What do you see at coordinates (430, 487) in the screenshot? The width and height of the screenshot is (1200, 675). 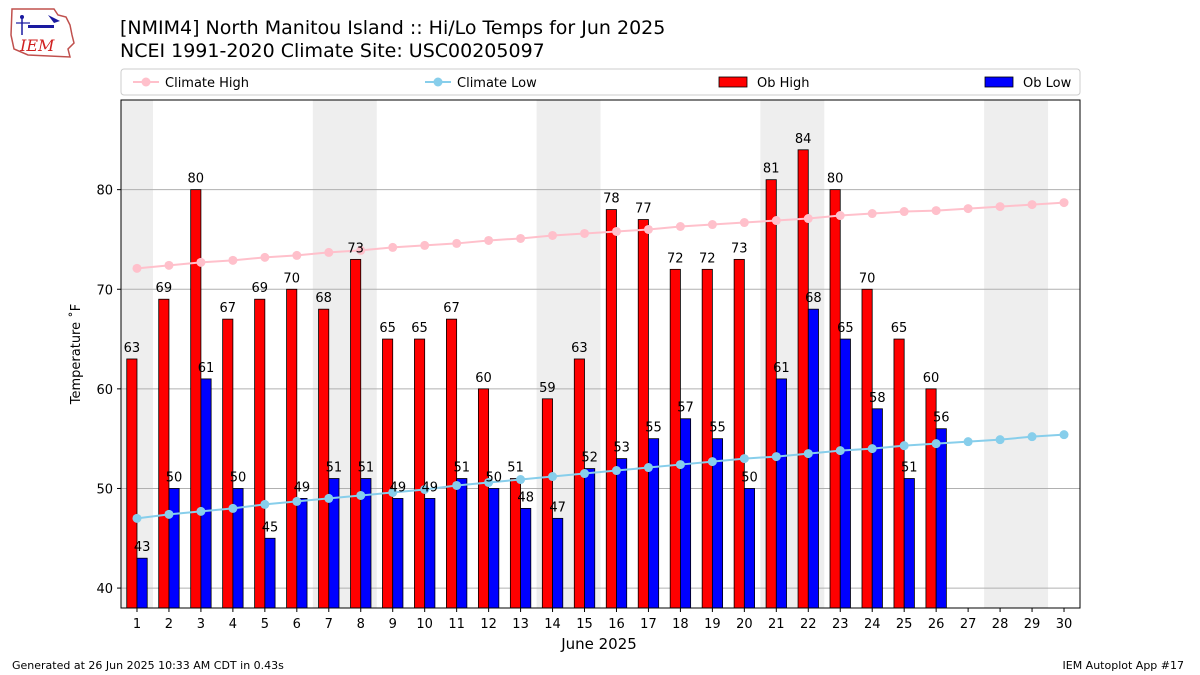 I see `ob-low-label: 49` at bounding box center [430, 487].